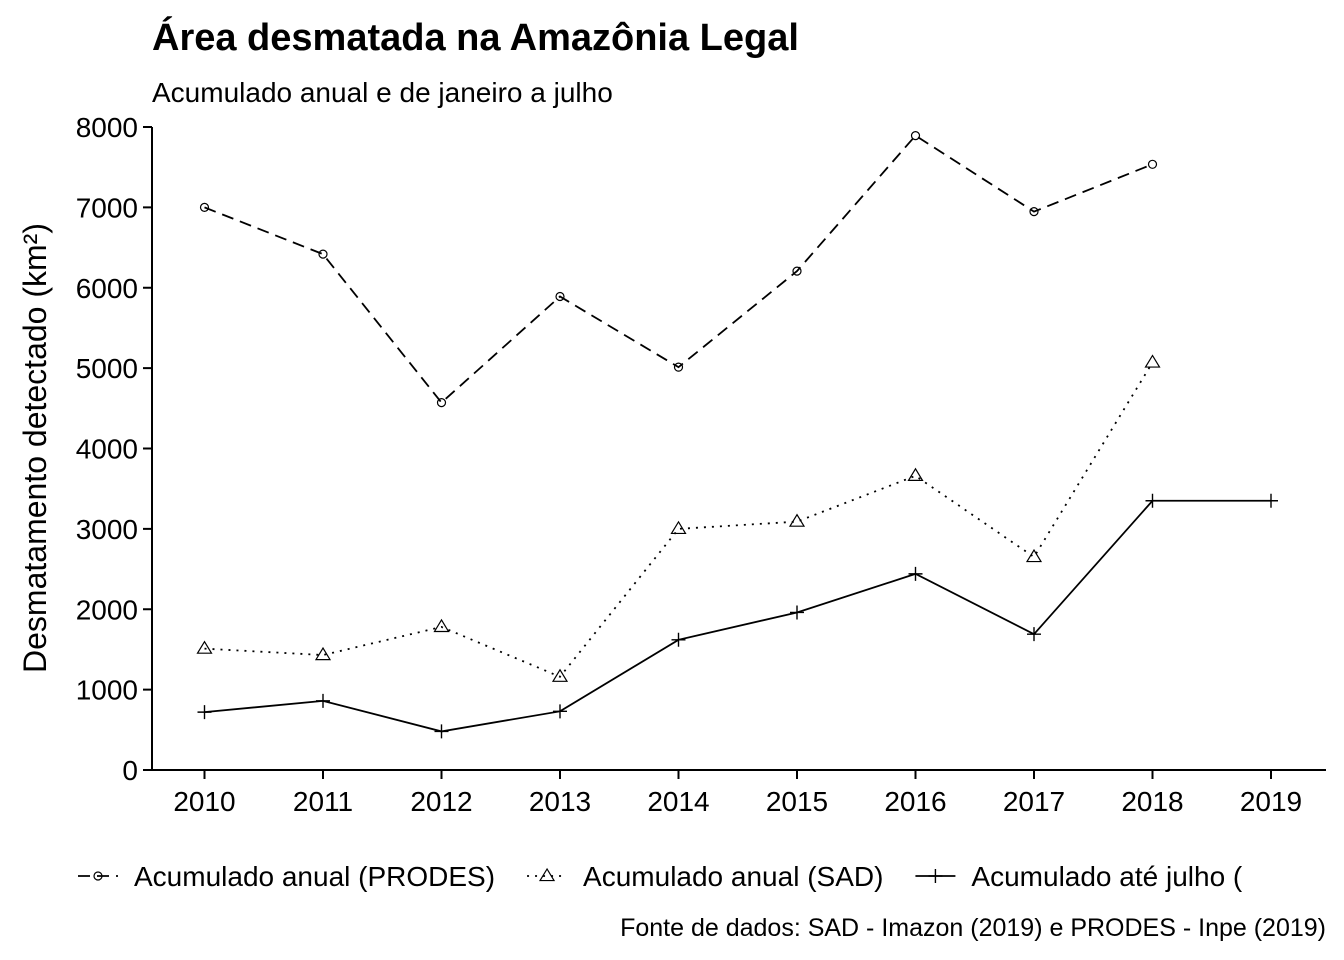 The height and width of the screenshot is (960, 1344). Describe the element at coordinates (107, 449) in the screenshot. I see `y-tick-label: 4000` at that location.